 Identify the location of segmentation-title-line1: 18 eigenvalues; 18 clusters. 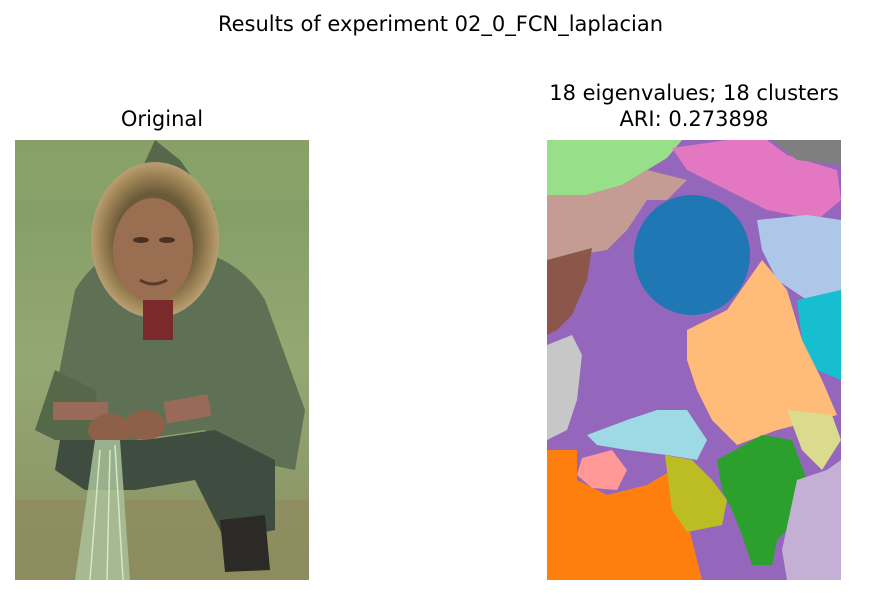
(694, 93).